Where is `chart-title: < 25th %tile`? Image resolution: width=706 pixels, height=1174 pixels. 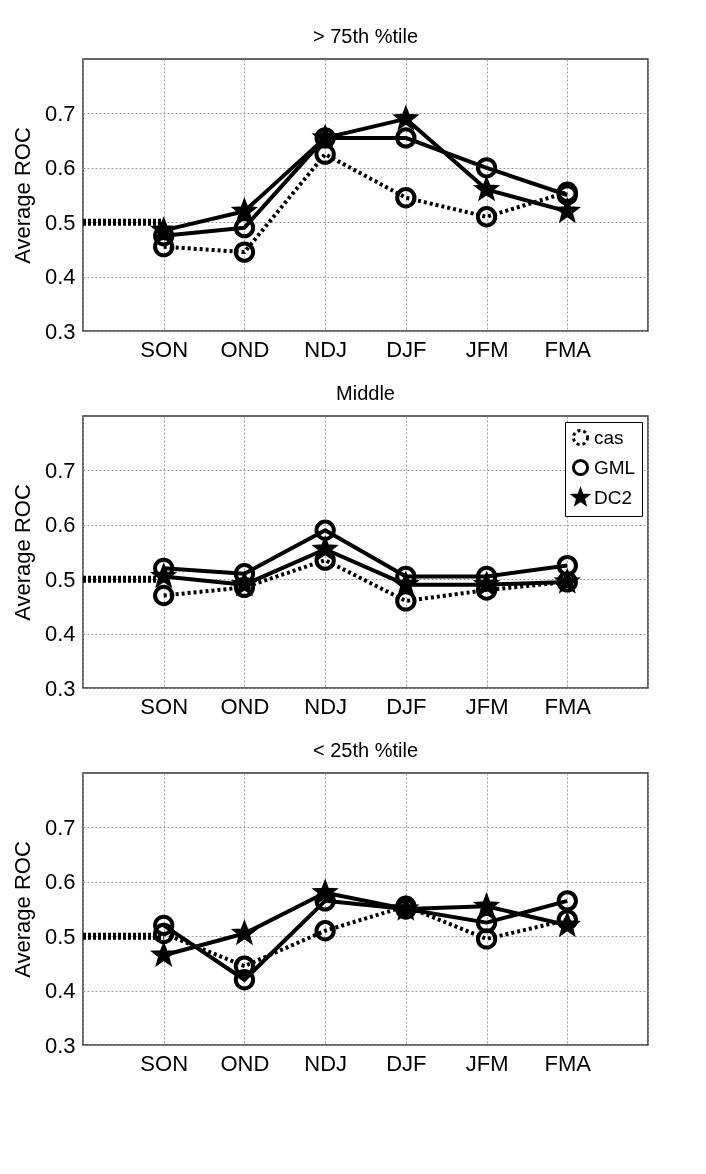 chart-title: < 25th %tile is located at coordinates (365, 750).